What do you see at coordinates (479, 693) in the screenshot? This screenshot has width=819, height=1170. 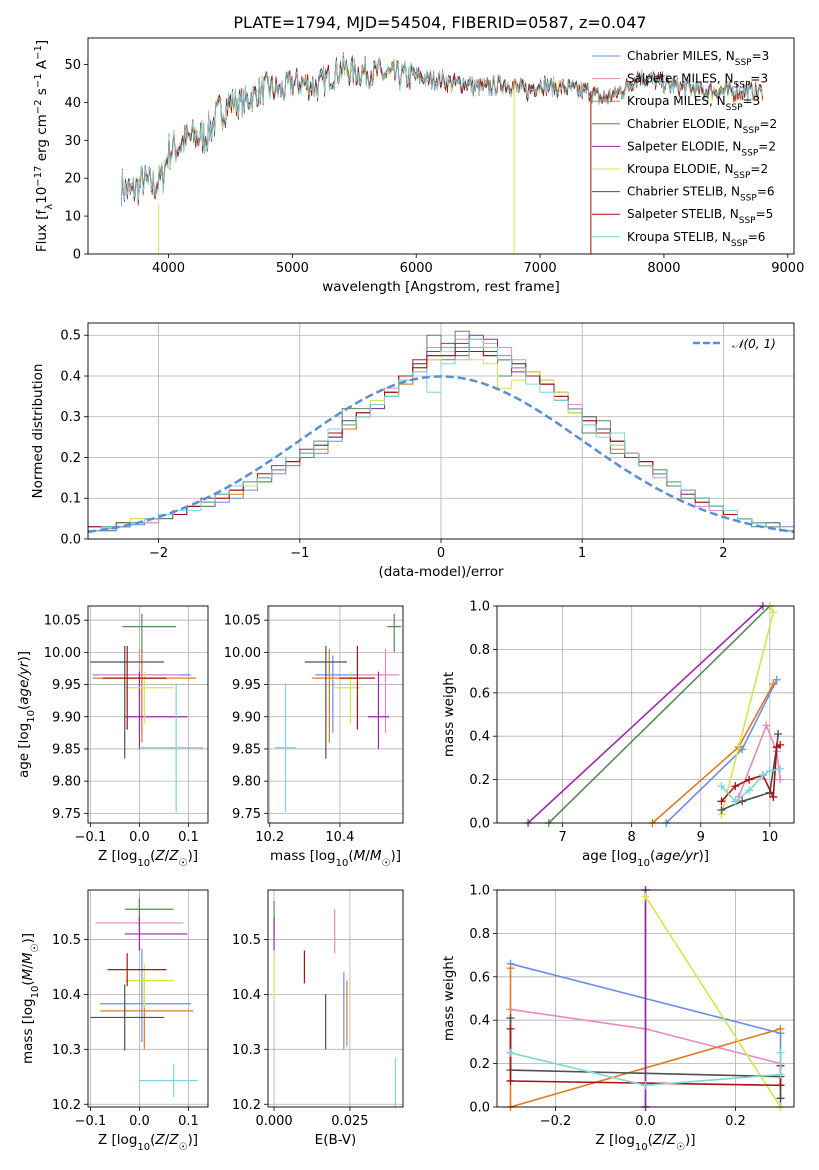 I see `y-tick-label: 0.6` at bounding box center [479, 693].